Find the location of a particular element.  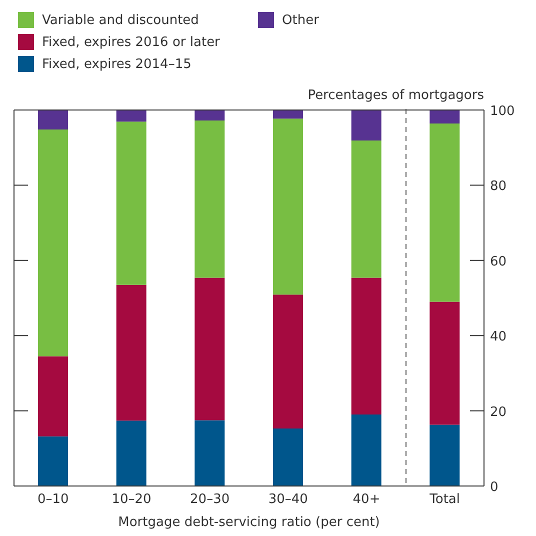

y-tick-label: 0 is located at coordinates (494, 487).